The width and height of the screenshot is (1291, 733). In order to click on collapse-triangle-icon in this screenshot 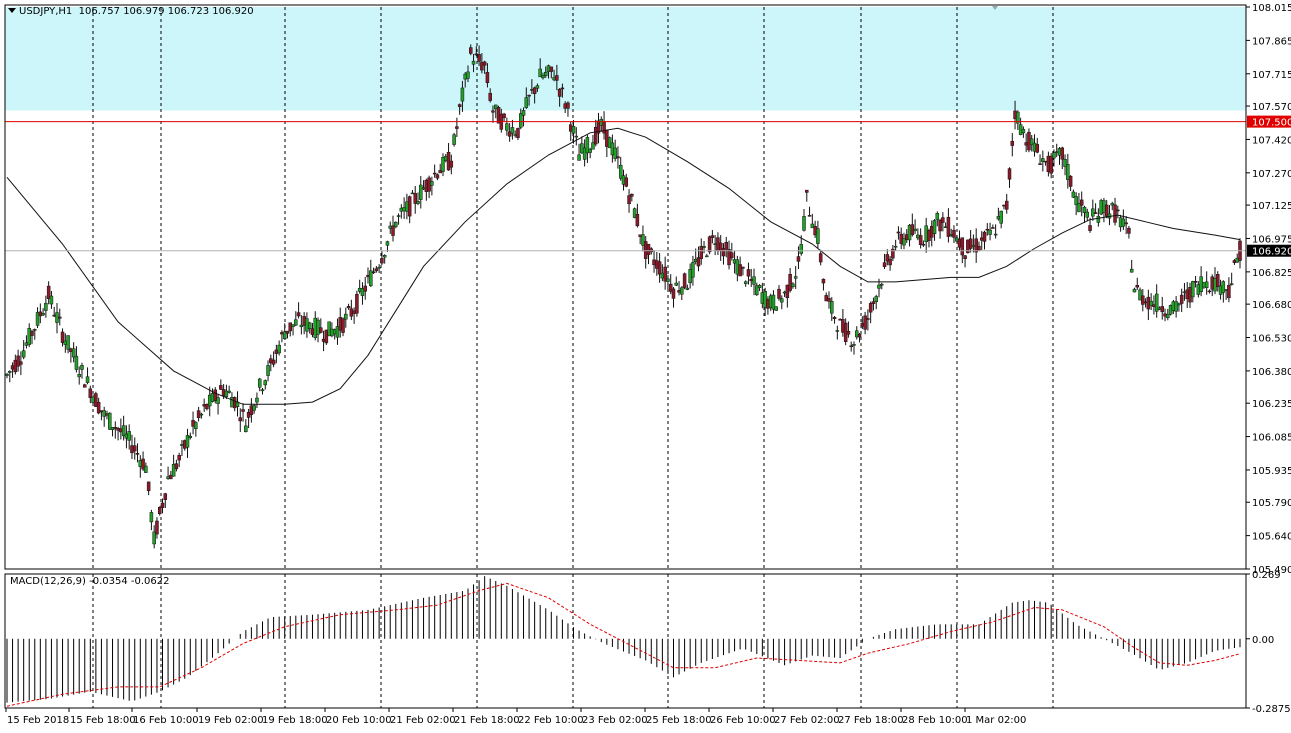, I will do `click(12, 10)`.